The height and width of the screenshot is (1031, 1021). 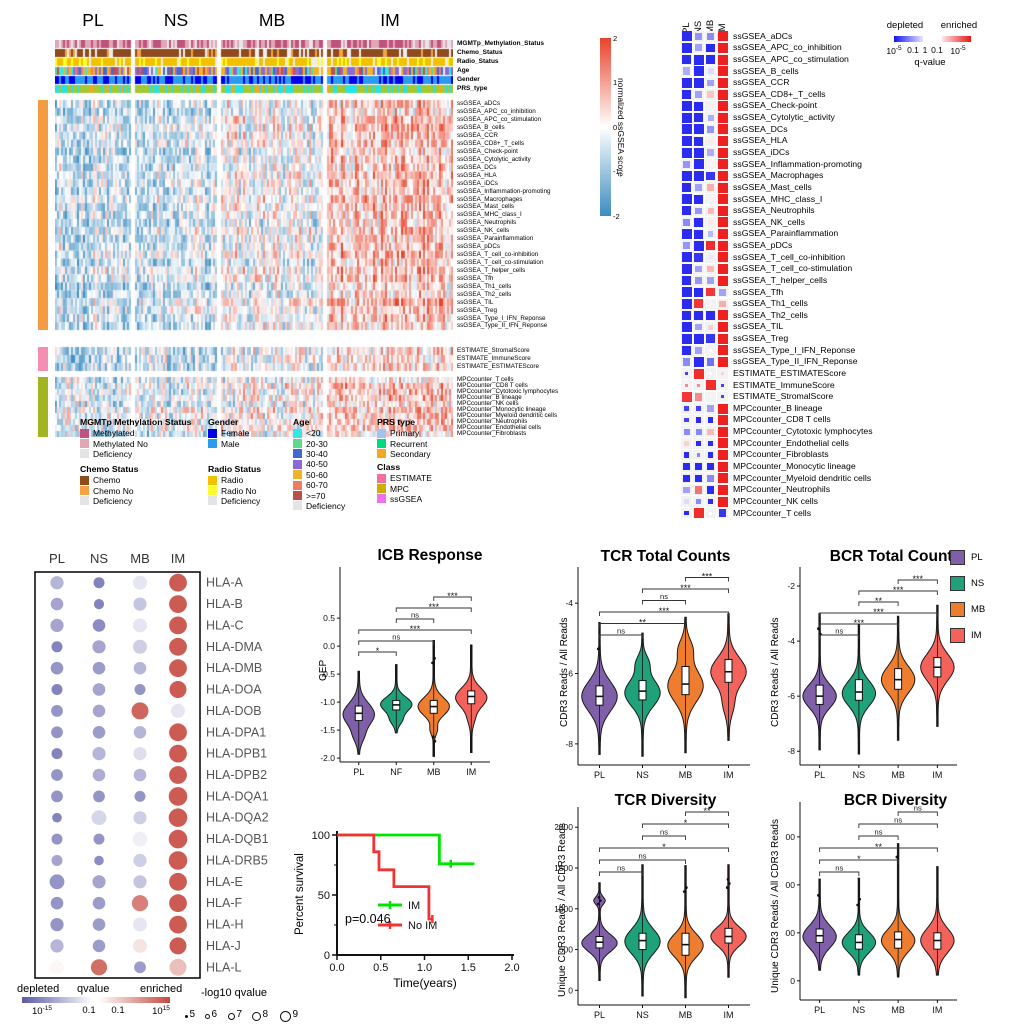 What do you see at coordinates (234, 647) in the screenshot?
I see `hla-row-label: HLA-DMA` at bounding box center [234, 647].